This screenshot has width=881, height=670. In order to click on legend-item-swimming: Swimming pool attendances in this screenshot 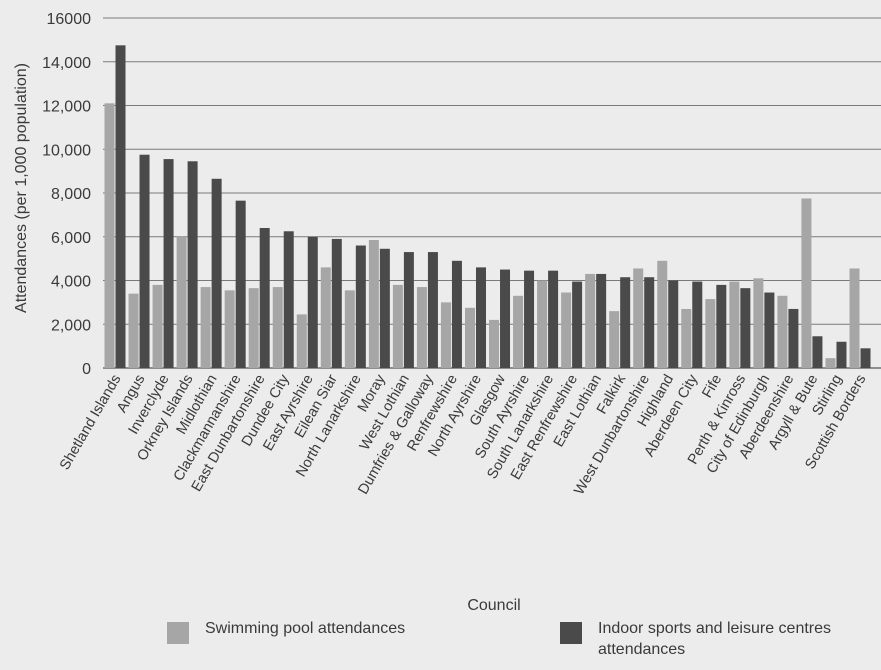, I will do `click(286, 631)`.